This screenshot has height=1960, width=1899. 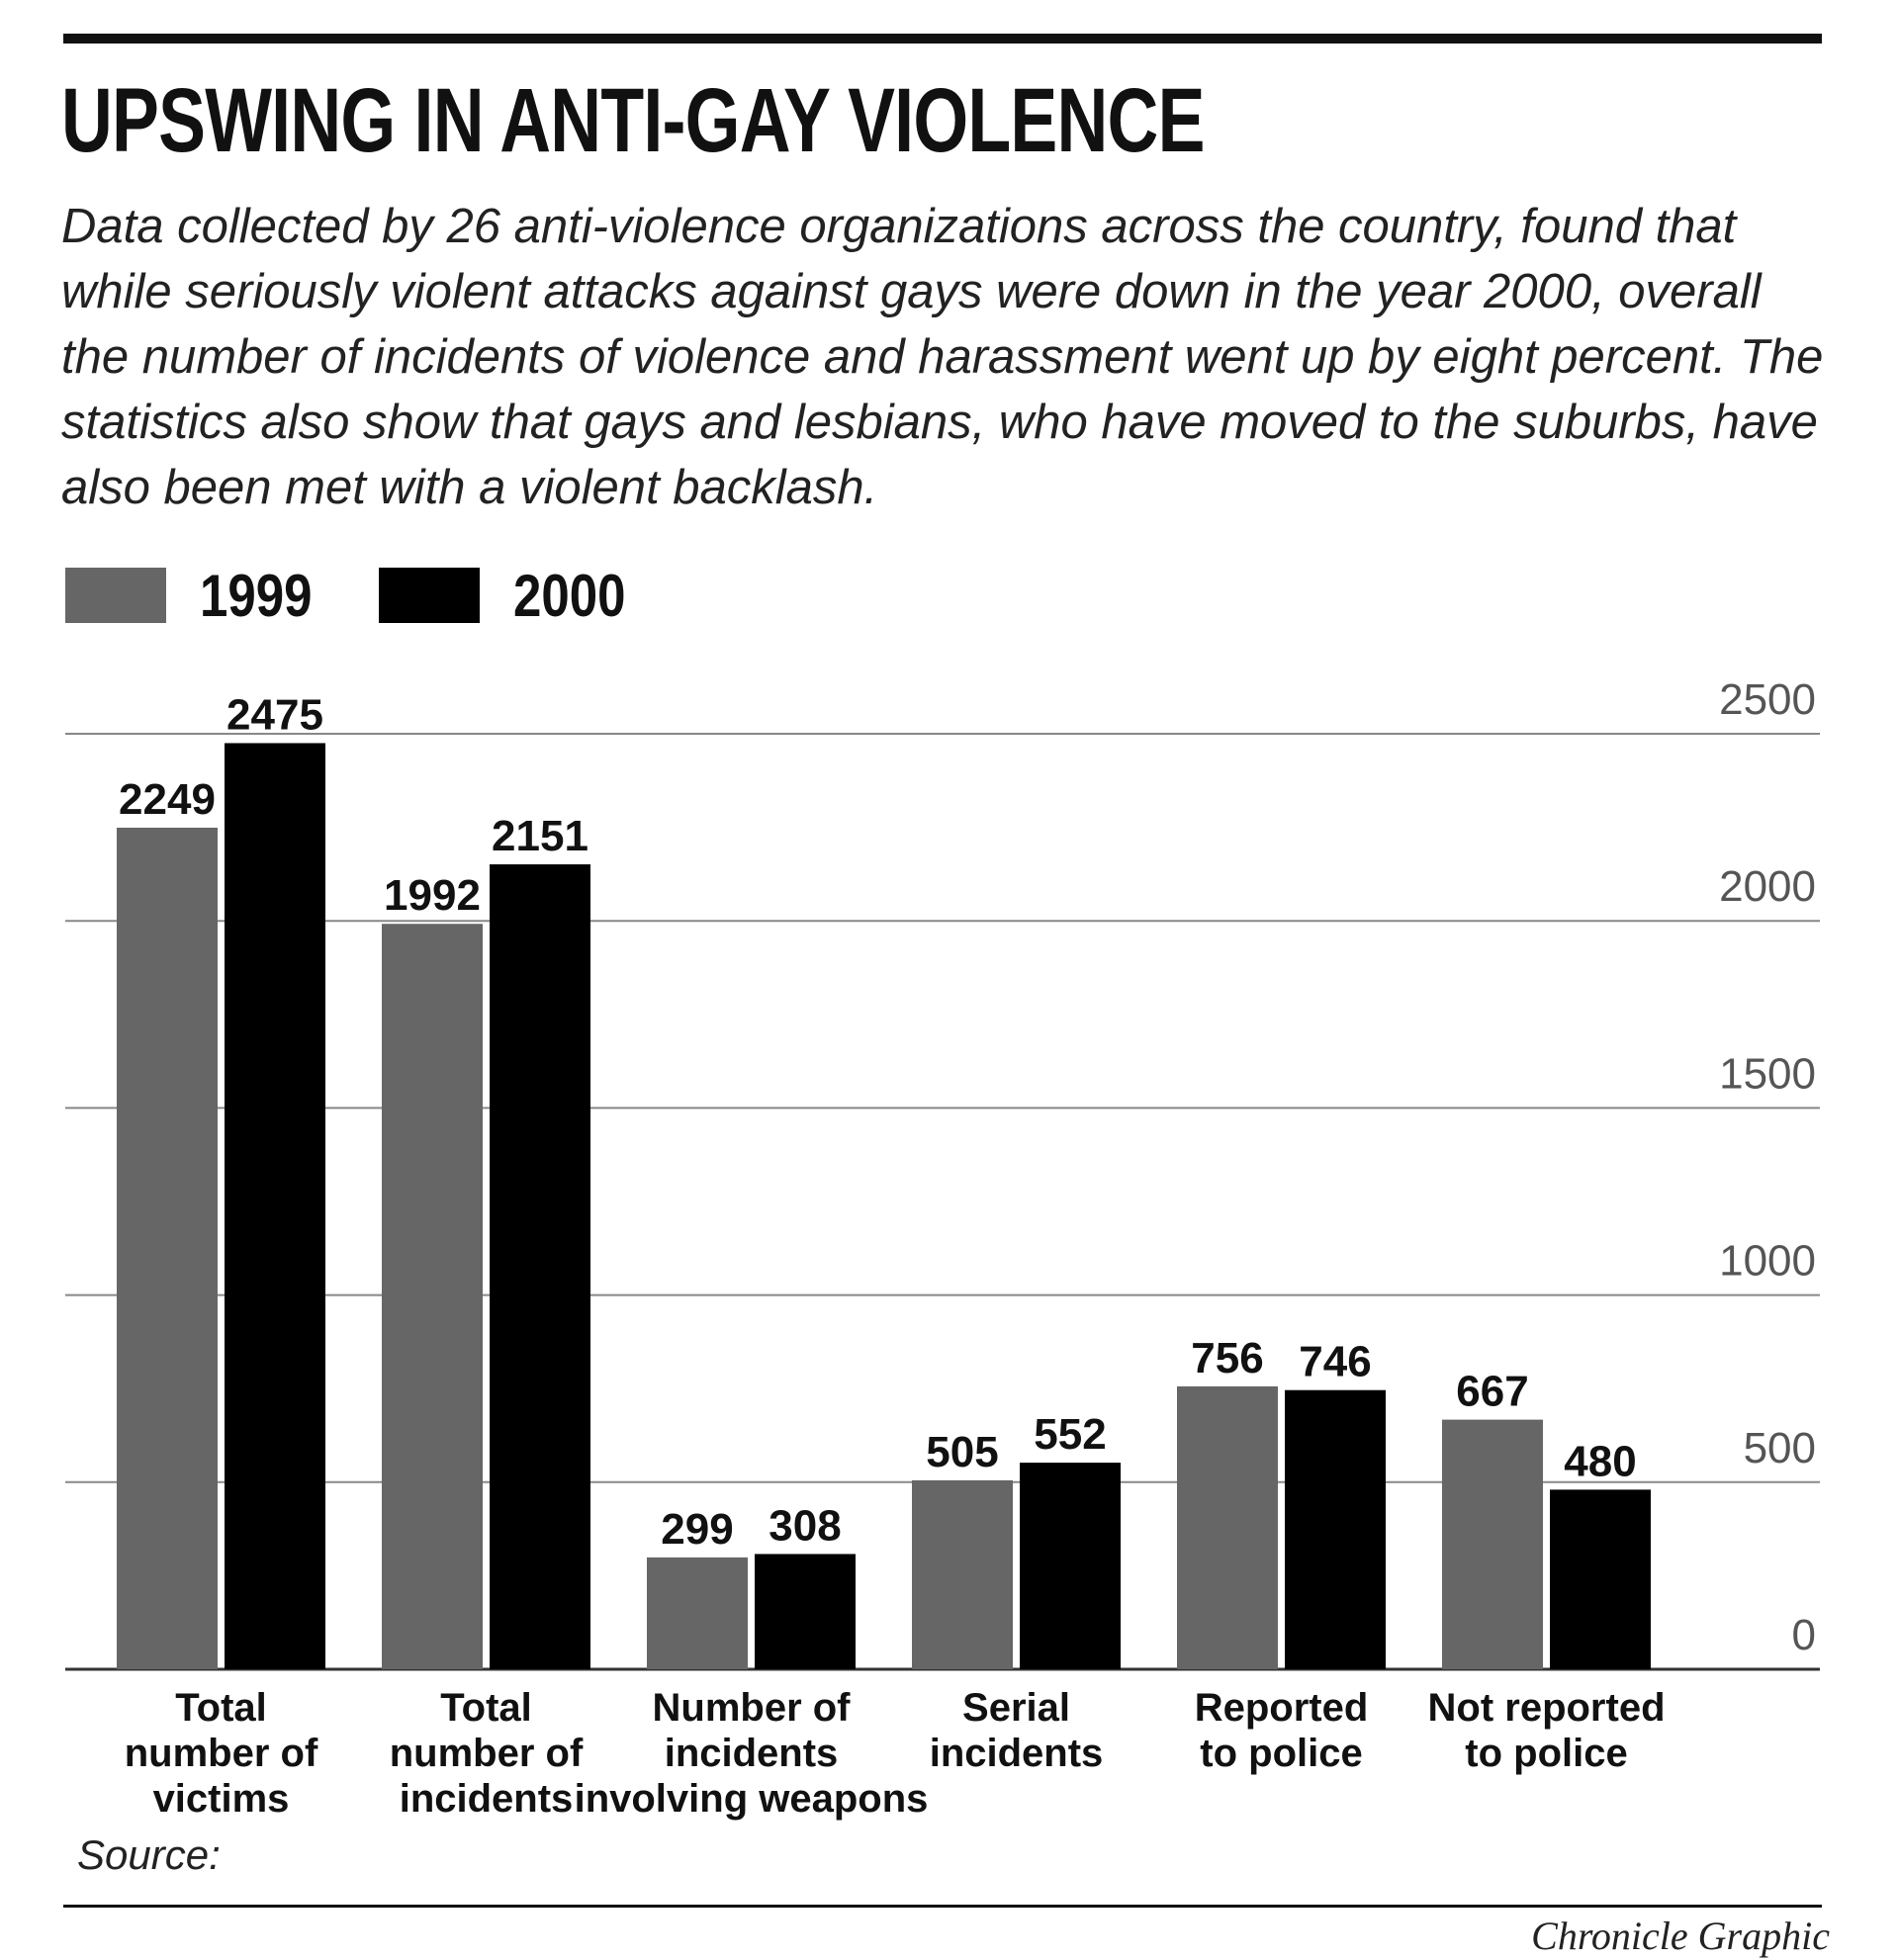 I want to click on category-label-4-line-1: to police, so click(x=1281, y=1754).